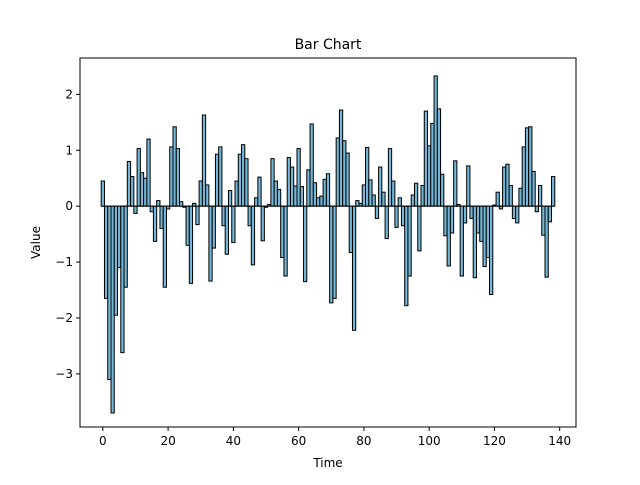  I want to click on x-tick-label: 100, so click(429, 441).